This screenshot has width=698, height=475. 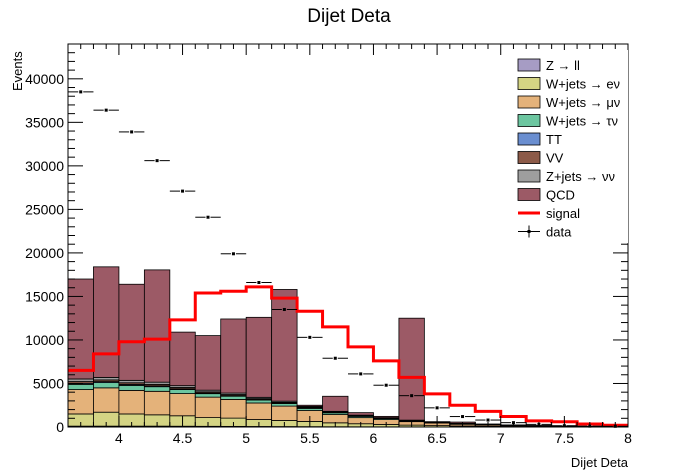 What do you see at coordinates (183, 438) in the screenshot?
I see `x-tick-label: 4.5` at bounding box center [183, 438].